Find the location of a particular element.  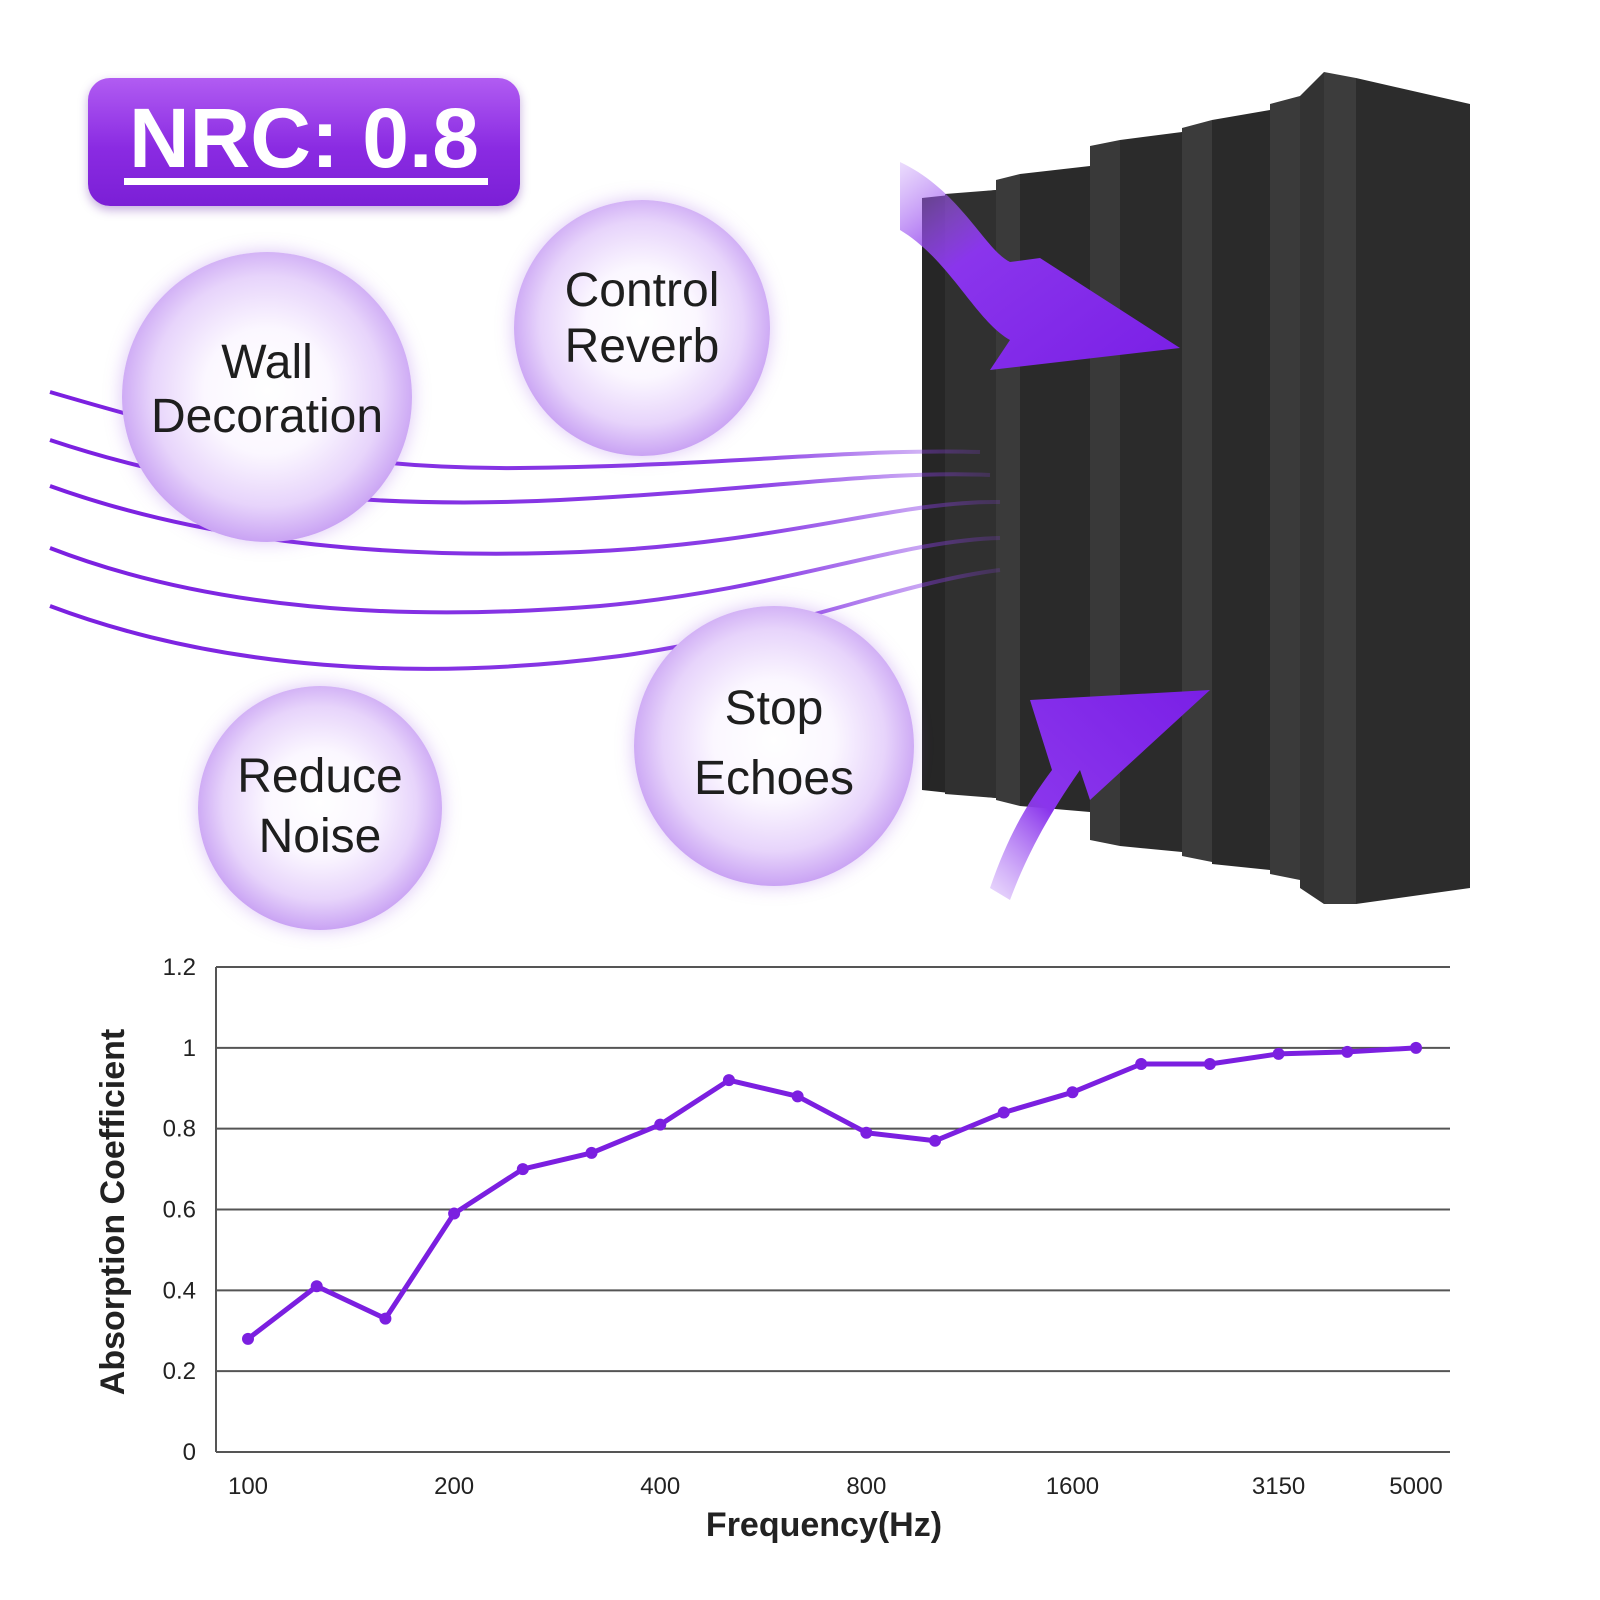

bubble-label: Noise is located at coordinates (320, 836).